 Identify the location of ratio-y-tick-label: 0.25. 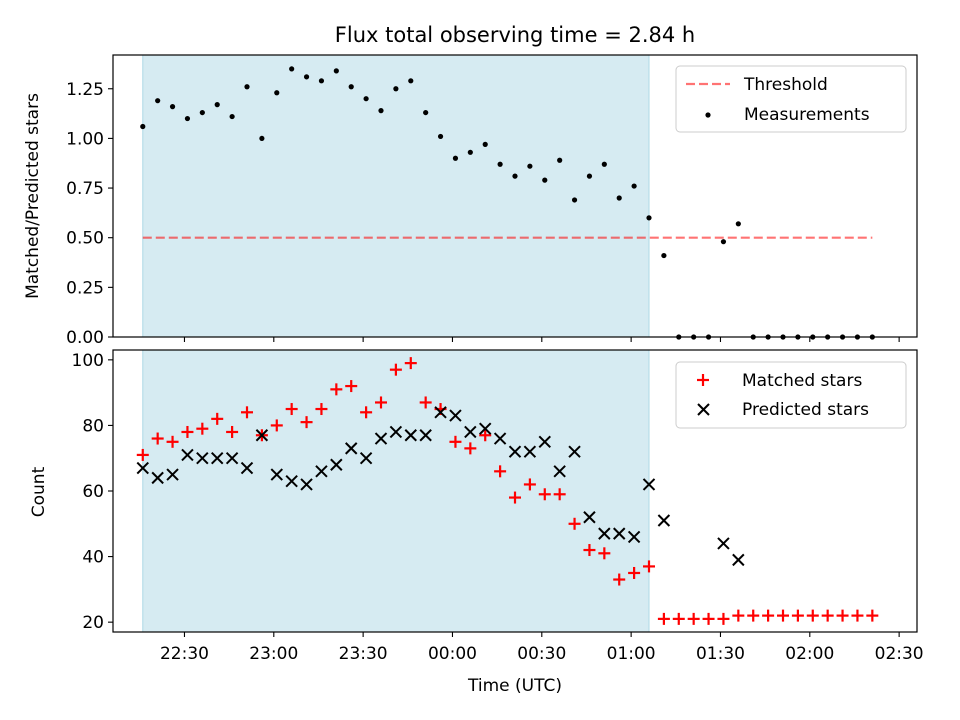
(85, 288).